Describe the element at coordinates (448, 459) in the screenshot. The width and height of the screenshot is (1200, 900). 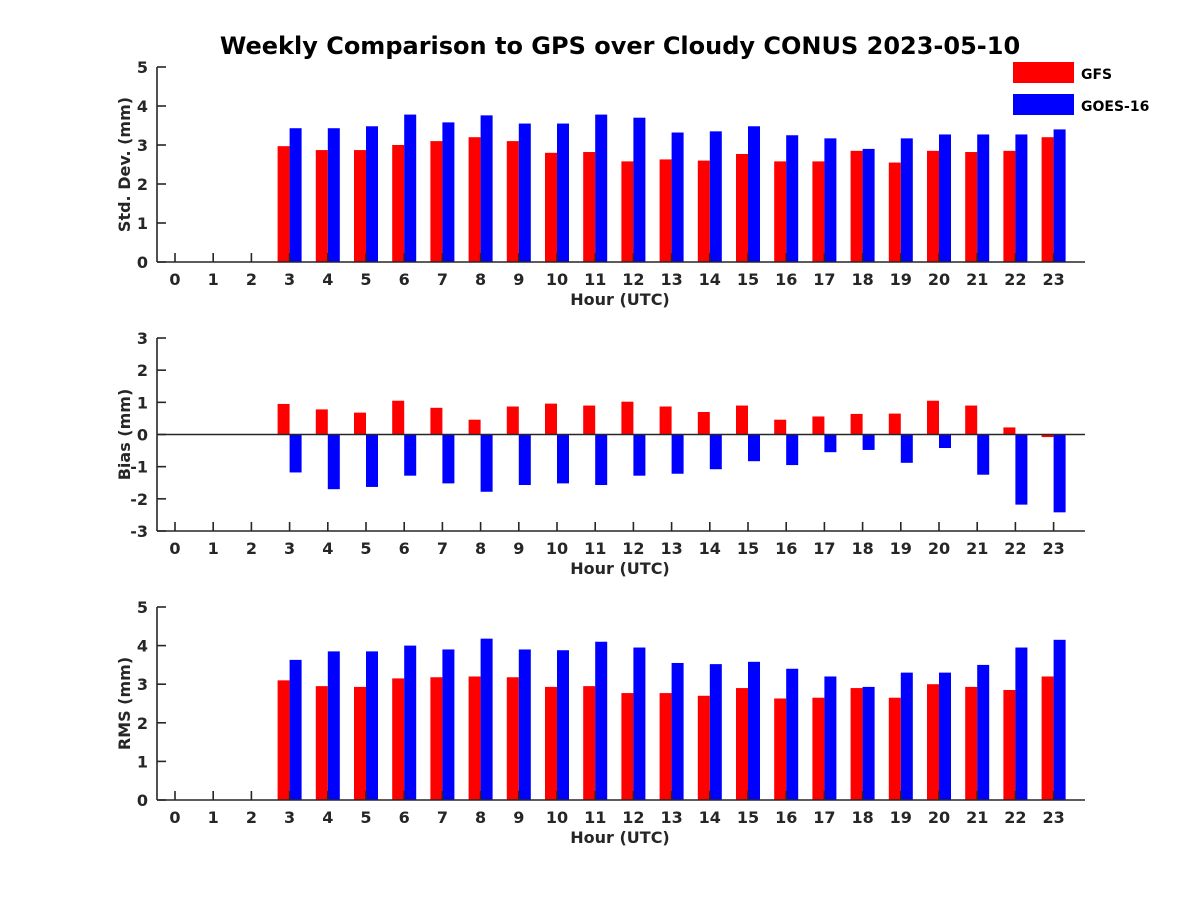
I see `bar-bias-goes16-h7` at that location.